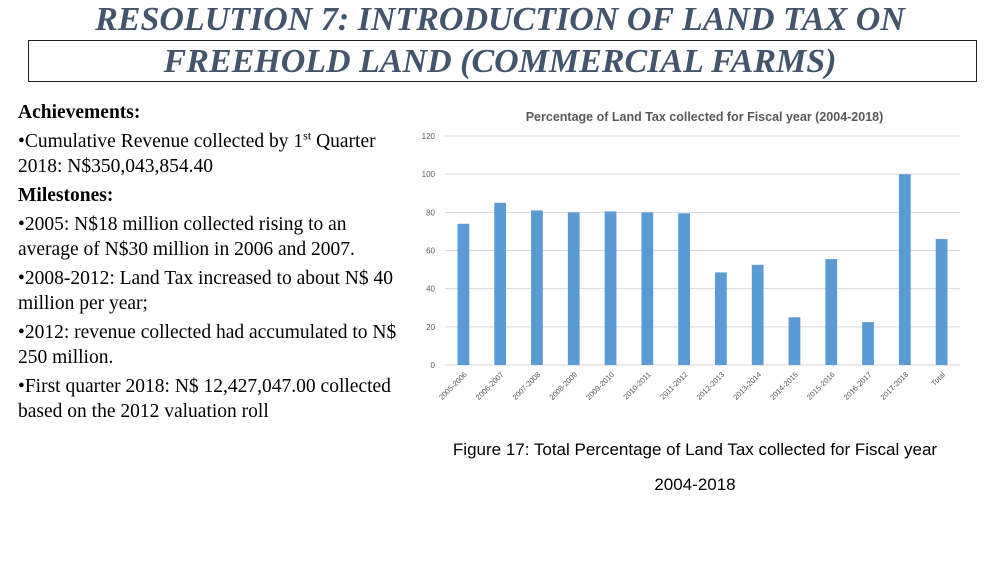 The height and width of the screenshot is (563, 1000). What do you see at coordinates (563, 386) in the screenshot?
I see `x-tick-label: 2008-2009` at bounding box center [563, 386].